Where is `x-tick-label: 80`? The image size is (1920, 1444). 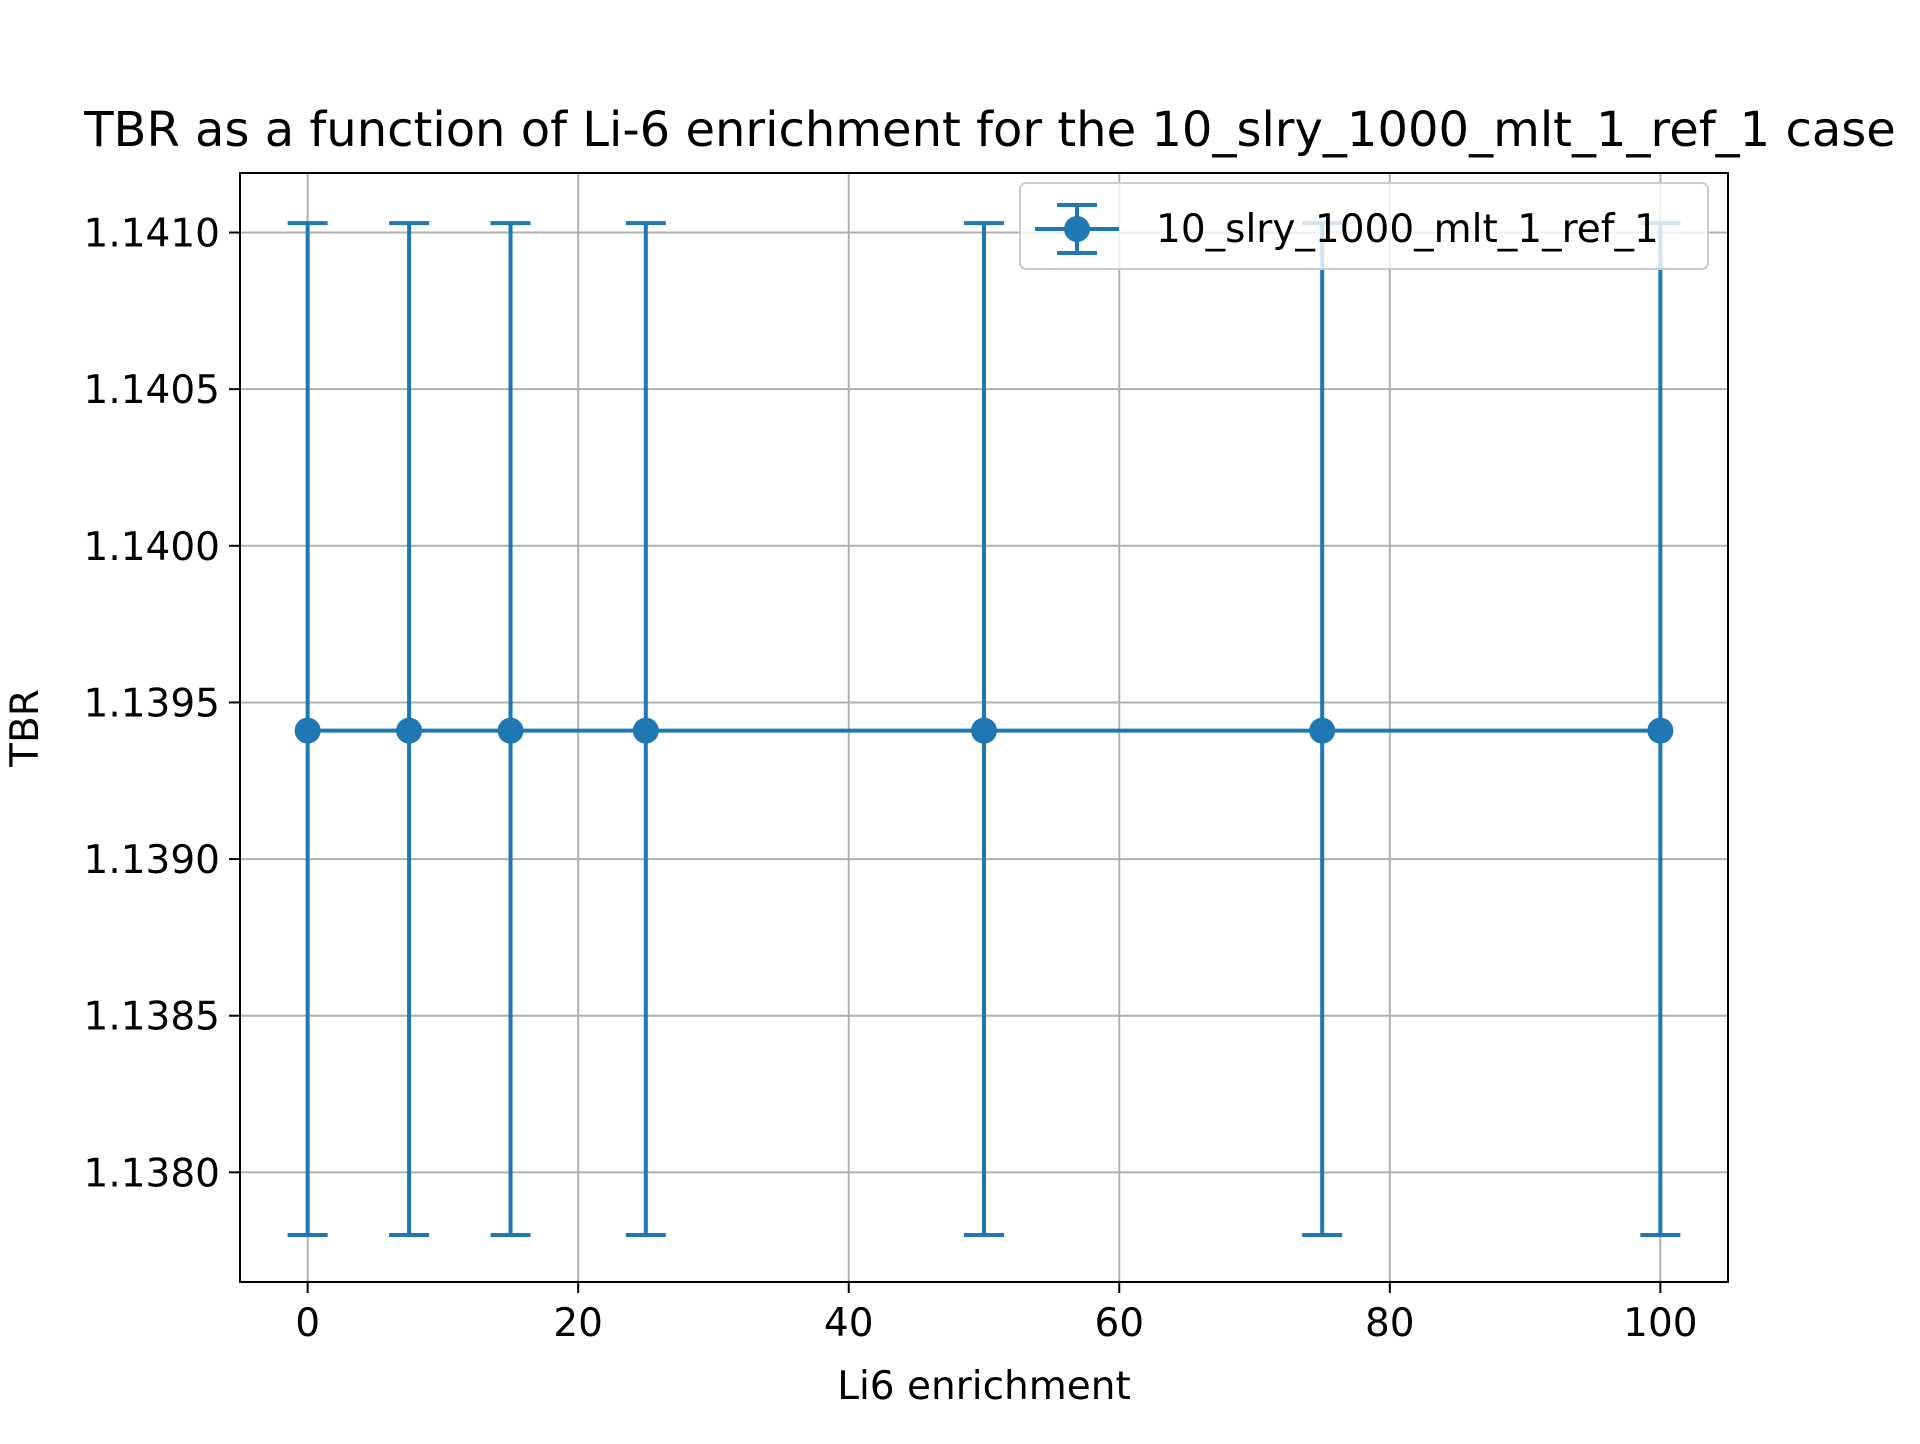 x-tick-label: 80 is located at coordinates (1390, 1323).